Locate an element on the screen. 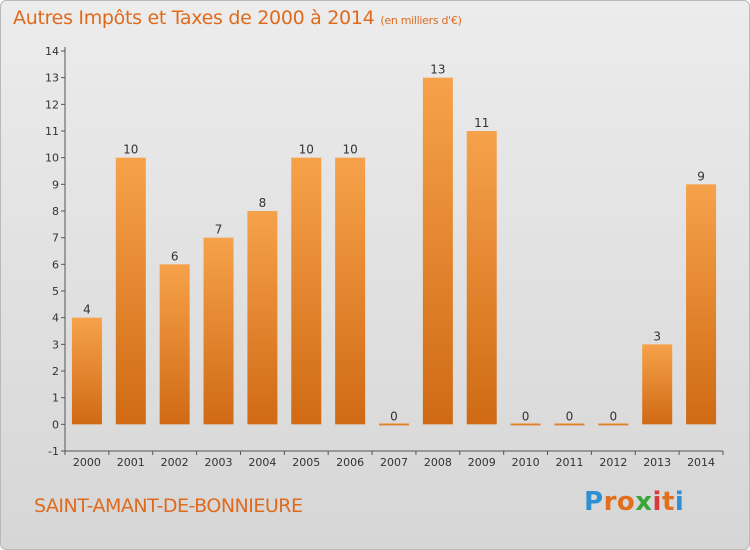  x-tick-label: 2012 is located at coordinates (613, 462).